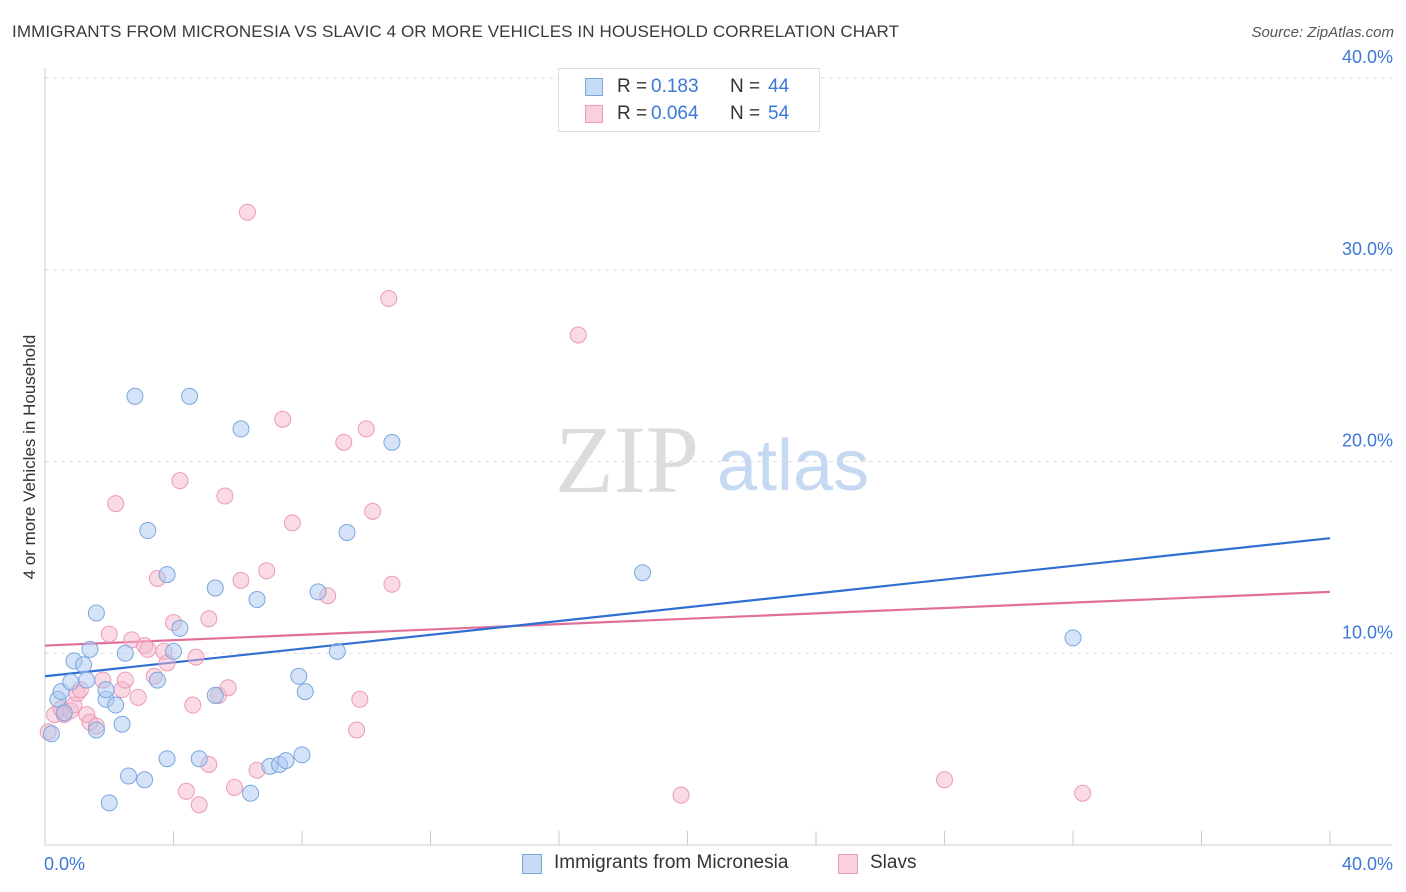 The height and width of the screenshot is (892, 1406). What do you see at coordinates (1367, 57) in the screenshot?
I see `y-tick-label: 40.0%` at bounding box center [1367, 57].